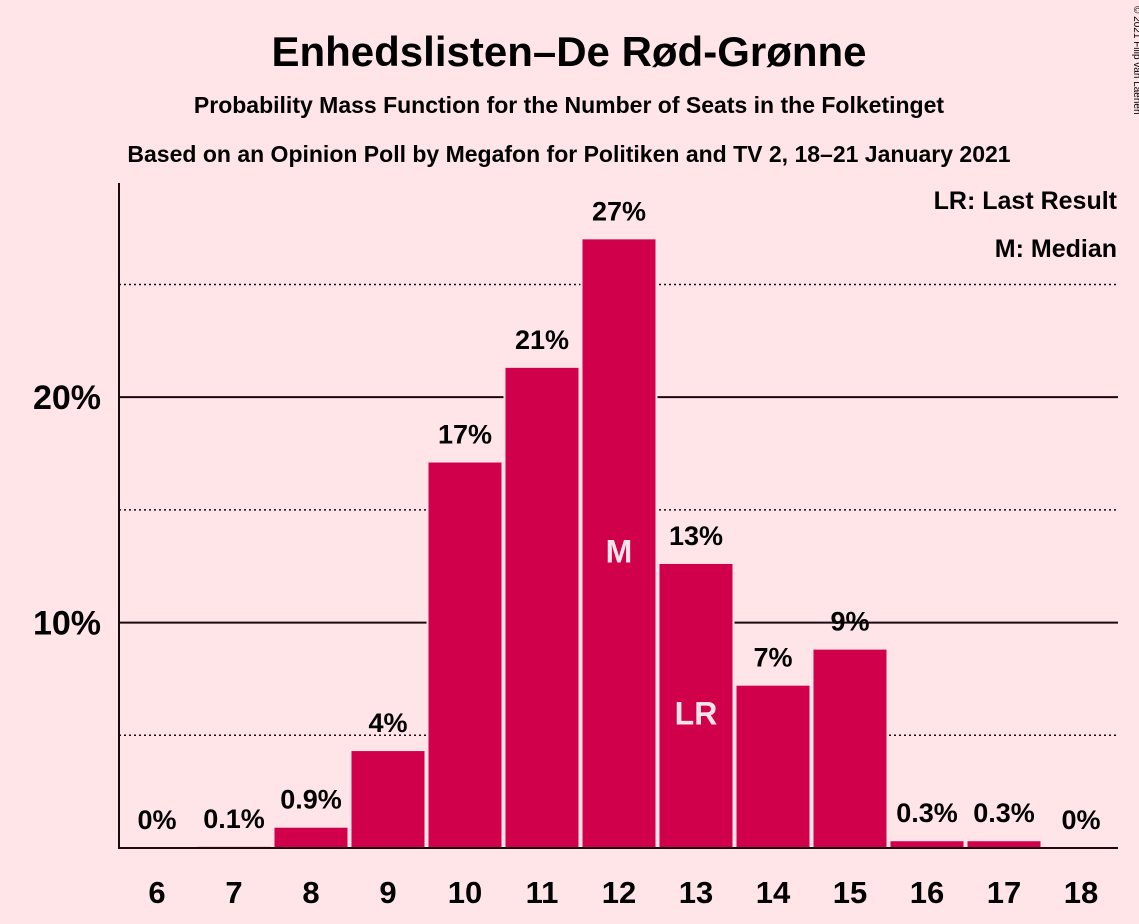 This screenshot has width=1139, height=924. What do you see at coordinates (619, 211) in the screenshot?
I see `data-label-12: 27%` at bounding box center [619, 211].